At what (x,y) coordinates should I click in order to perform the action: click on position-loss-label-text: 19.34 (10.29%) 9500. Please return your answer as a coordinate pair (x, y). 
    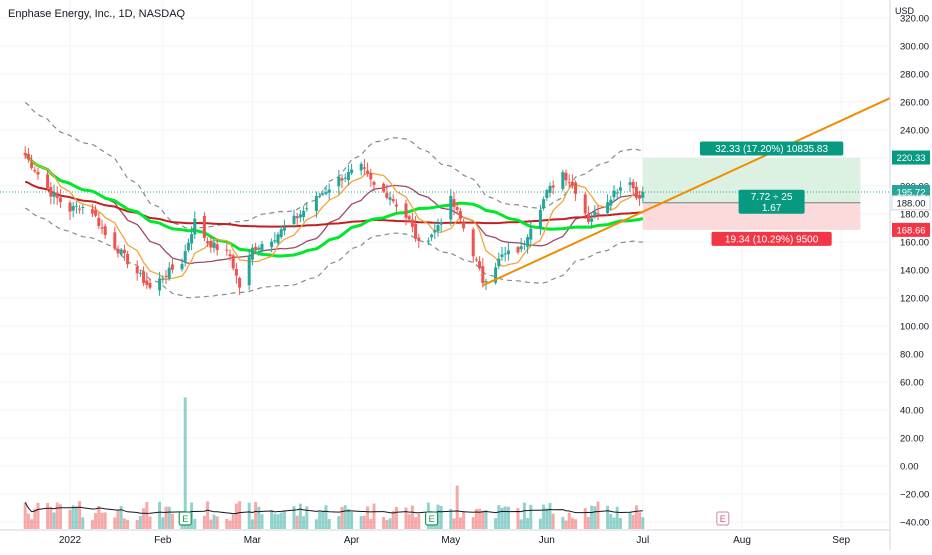
    Looking at the image, I should click on (772, 239).